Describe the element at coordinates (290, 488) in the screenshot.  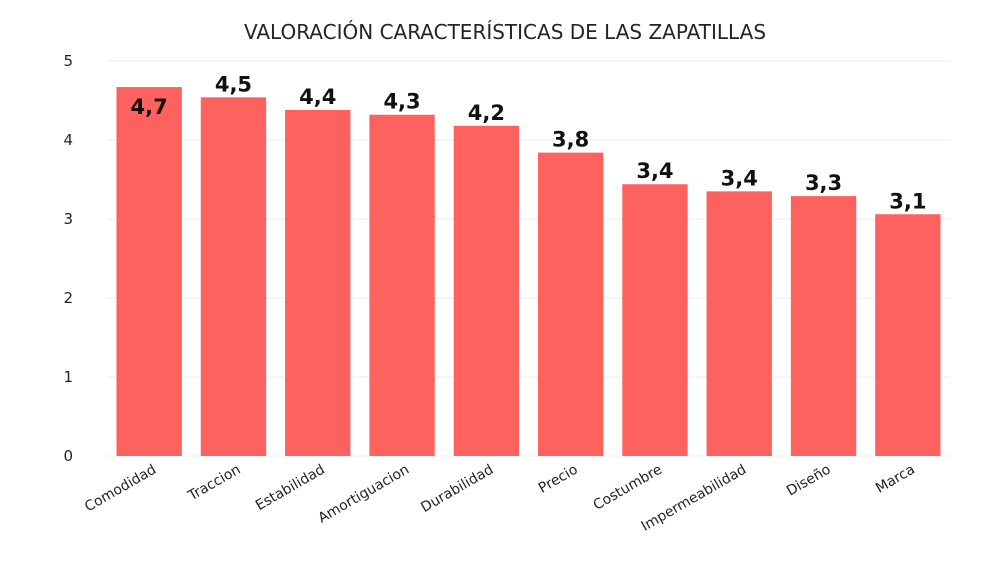
I see `x-tick-label: Estabilidad` at that location.